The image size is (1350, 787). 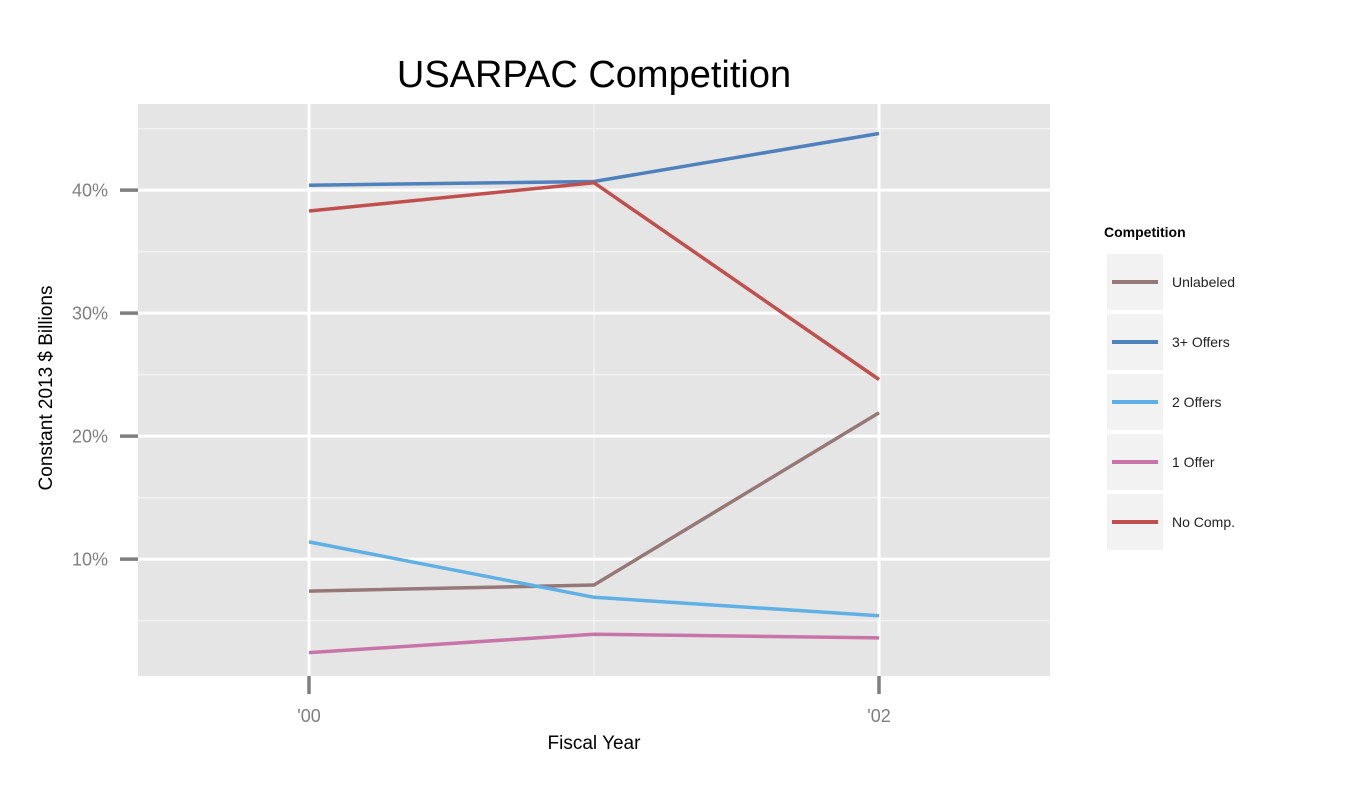 What do you see at coordinates (1204, 522) in the screenshot?
I see `legend-label: No Comp.` at bounding box center [1204, 522].